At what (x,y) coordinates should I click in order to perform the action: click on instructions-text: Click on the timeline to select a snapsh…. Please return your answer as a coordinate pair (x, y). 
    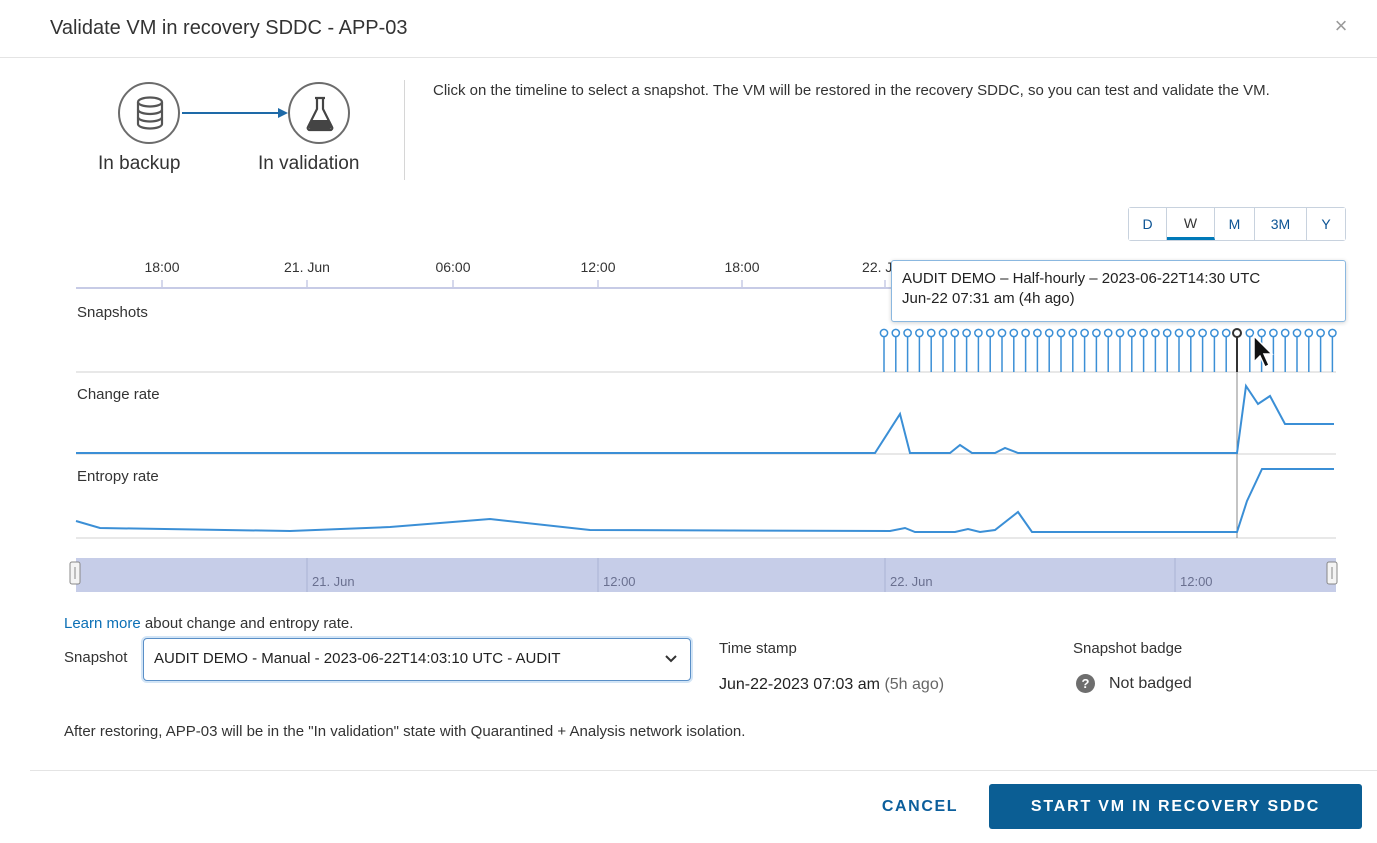
    Looking at the image, I should click on (851, 90).